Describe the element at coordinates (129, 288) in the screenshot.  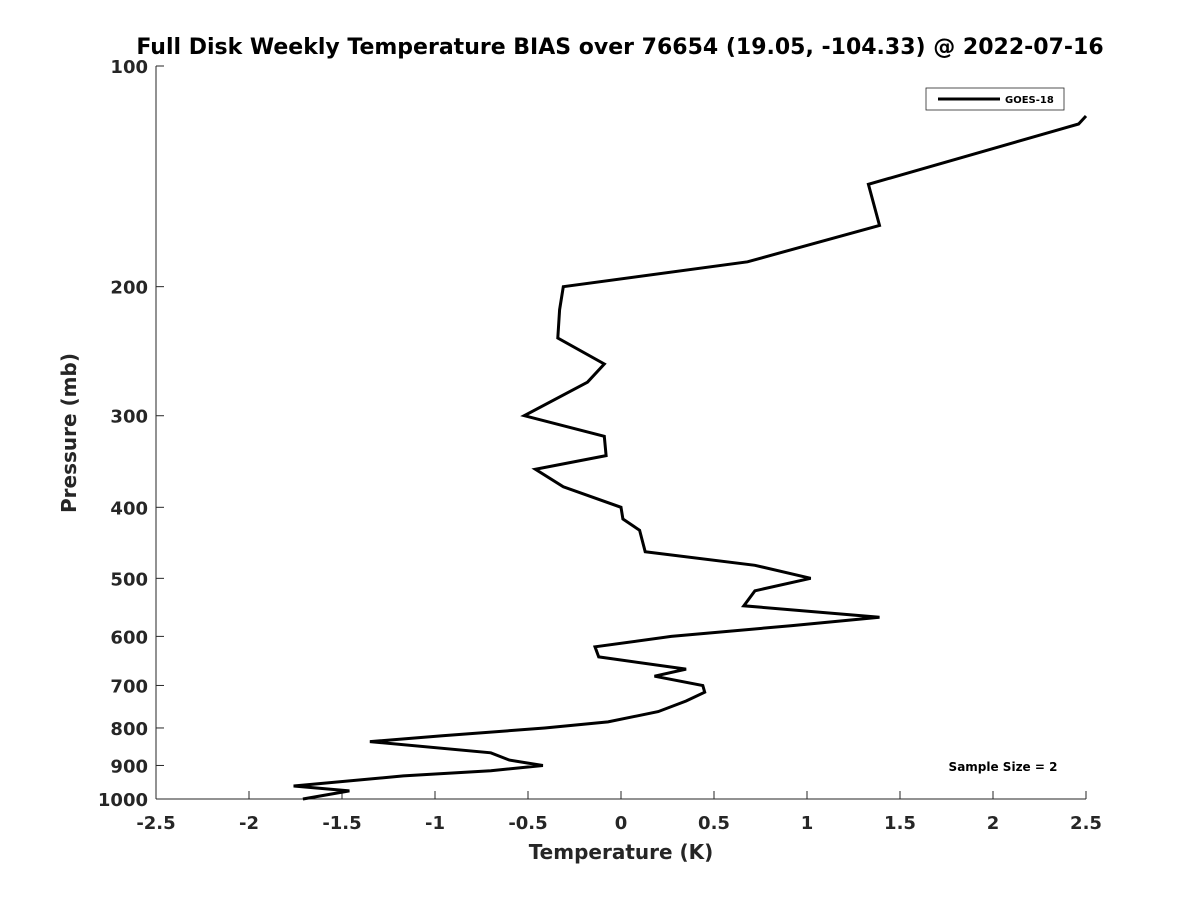
I see `y-tick-label: 200` at that location.